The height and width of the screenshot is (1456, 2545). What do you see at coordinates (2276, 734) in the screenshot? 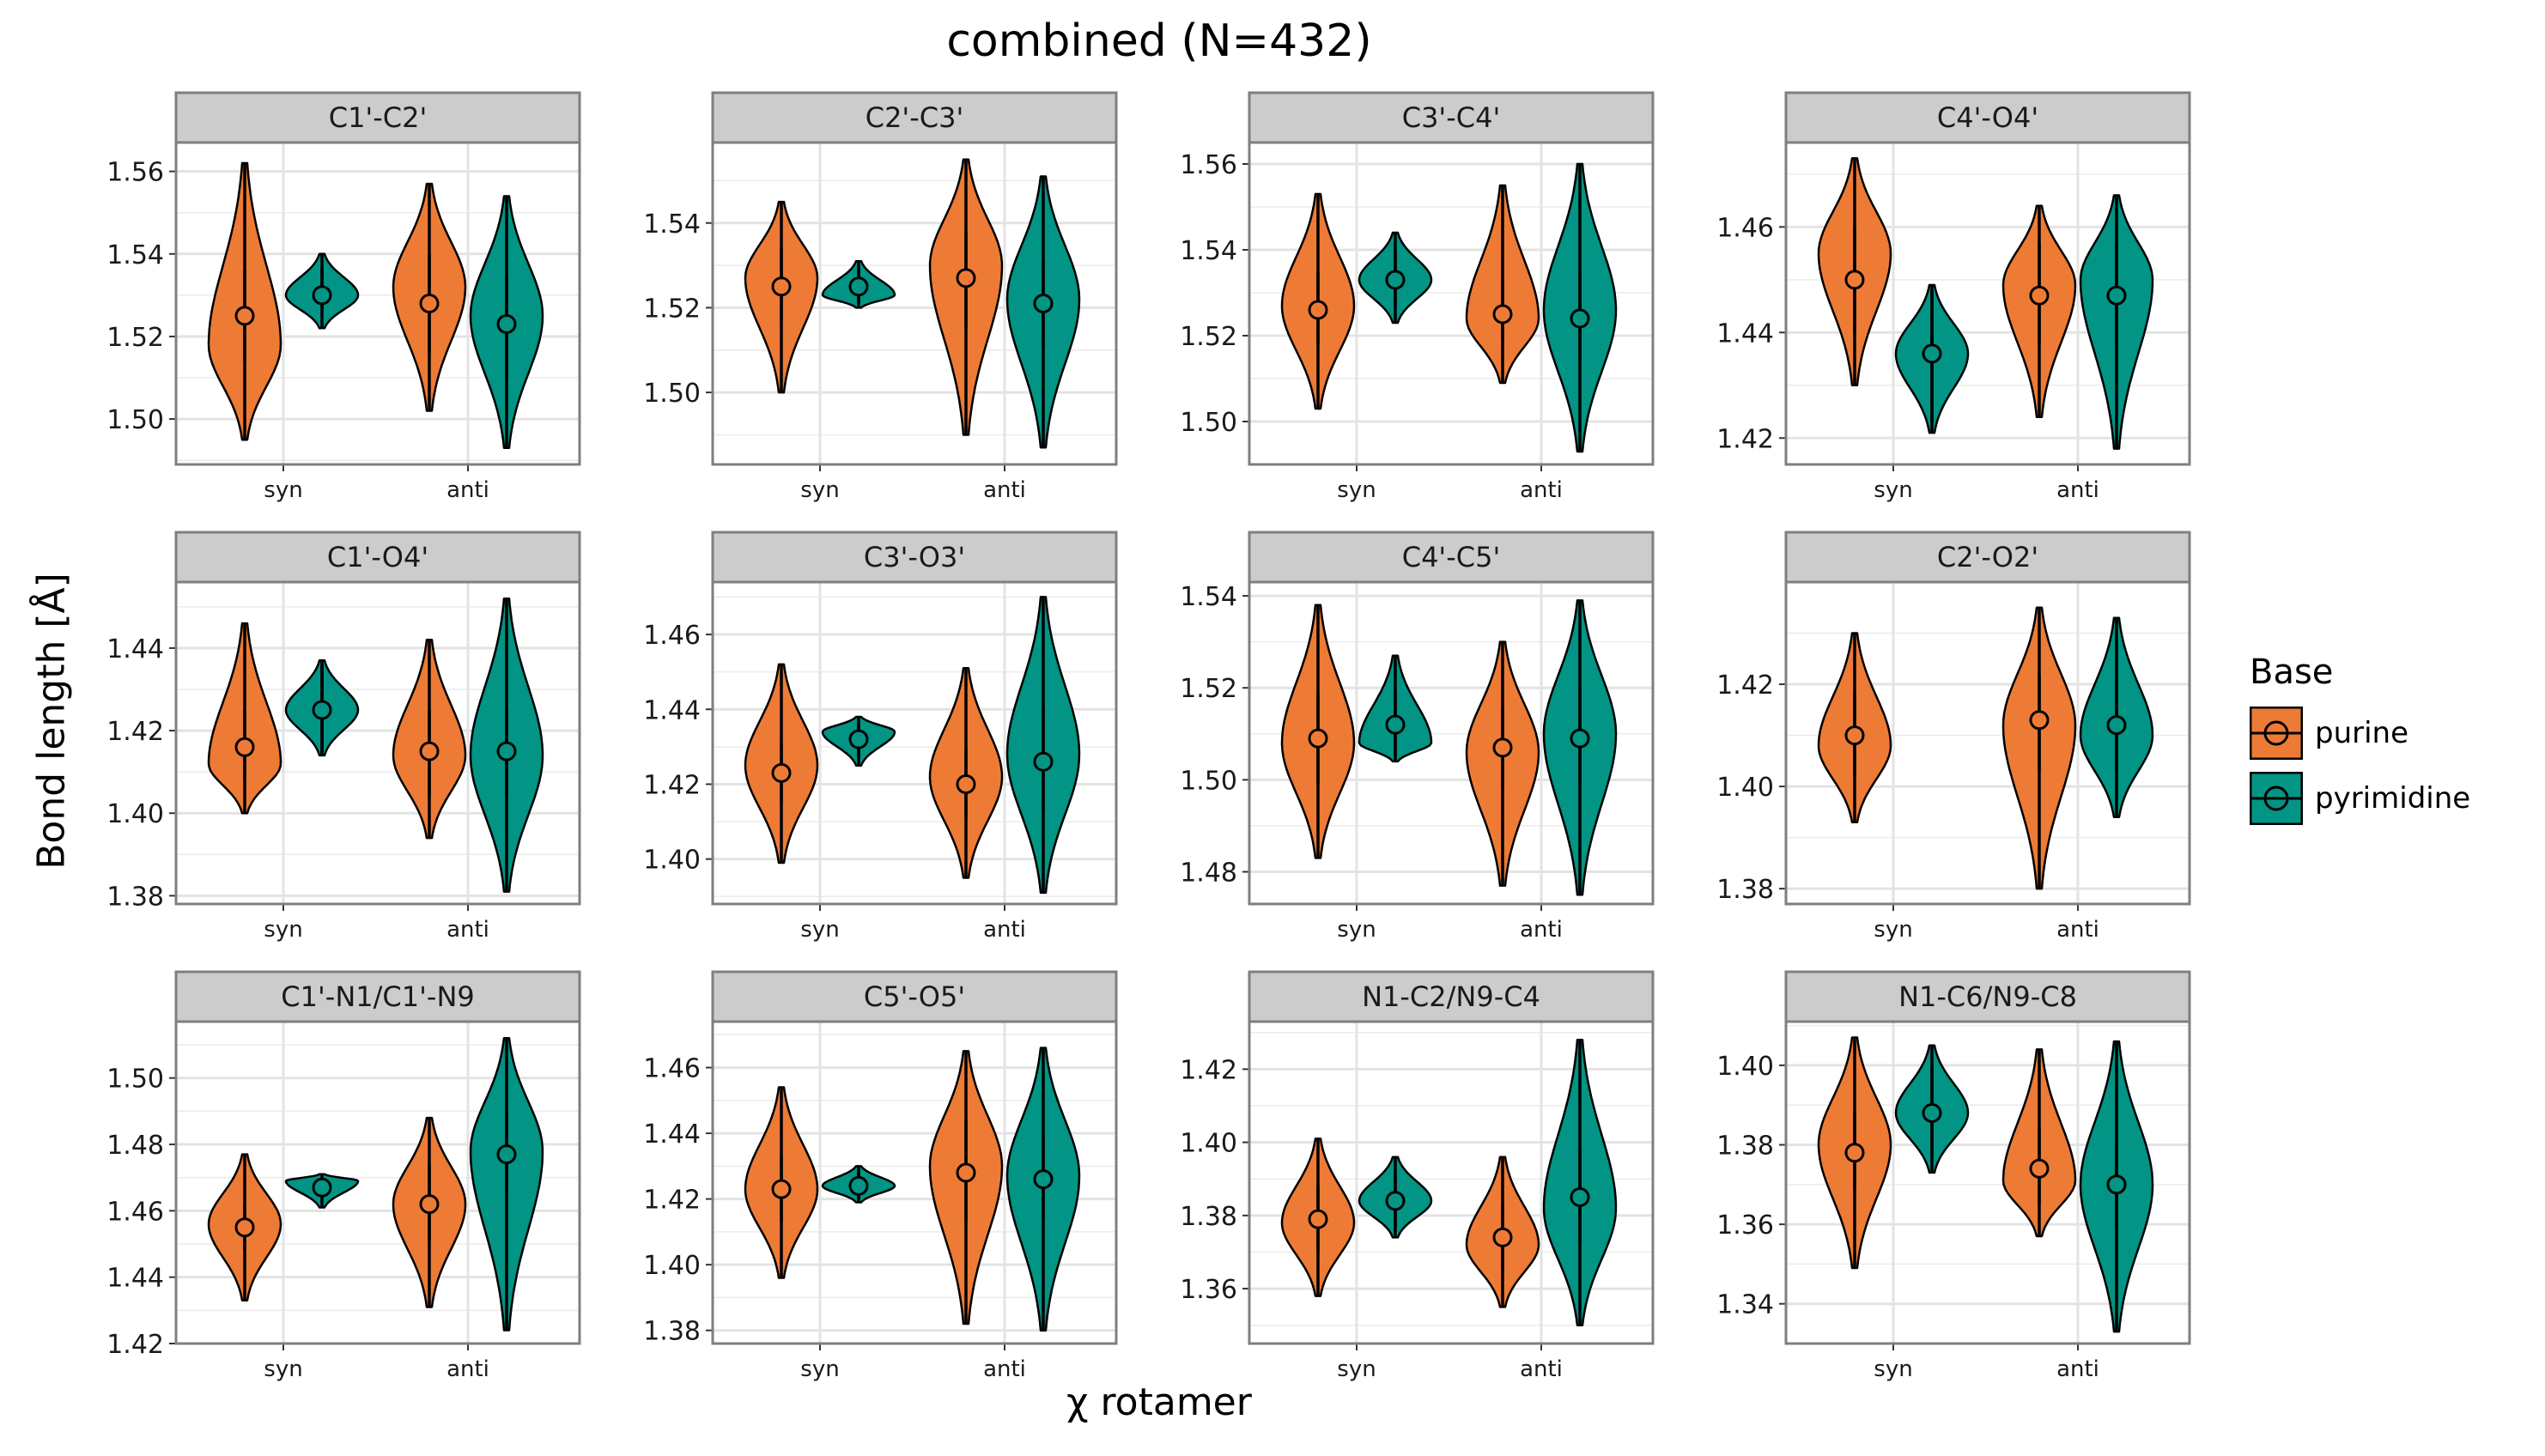
I see `legend-key-purine` at bounding box center [2276, 734].